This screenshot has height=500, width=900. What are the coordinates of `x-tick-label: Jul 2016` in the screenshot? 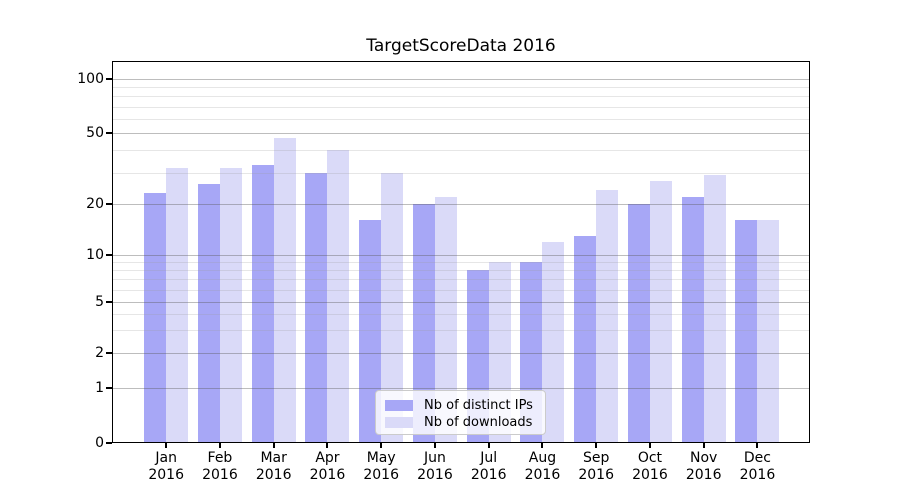 It's located at (489, 467).